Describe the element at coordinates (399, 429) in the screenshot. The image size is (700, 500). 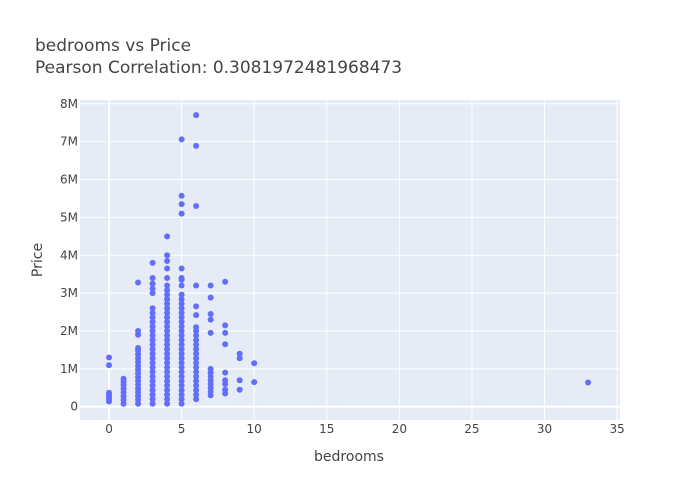
I see `x-tick-label: 20` at that location.